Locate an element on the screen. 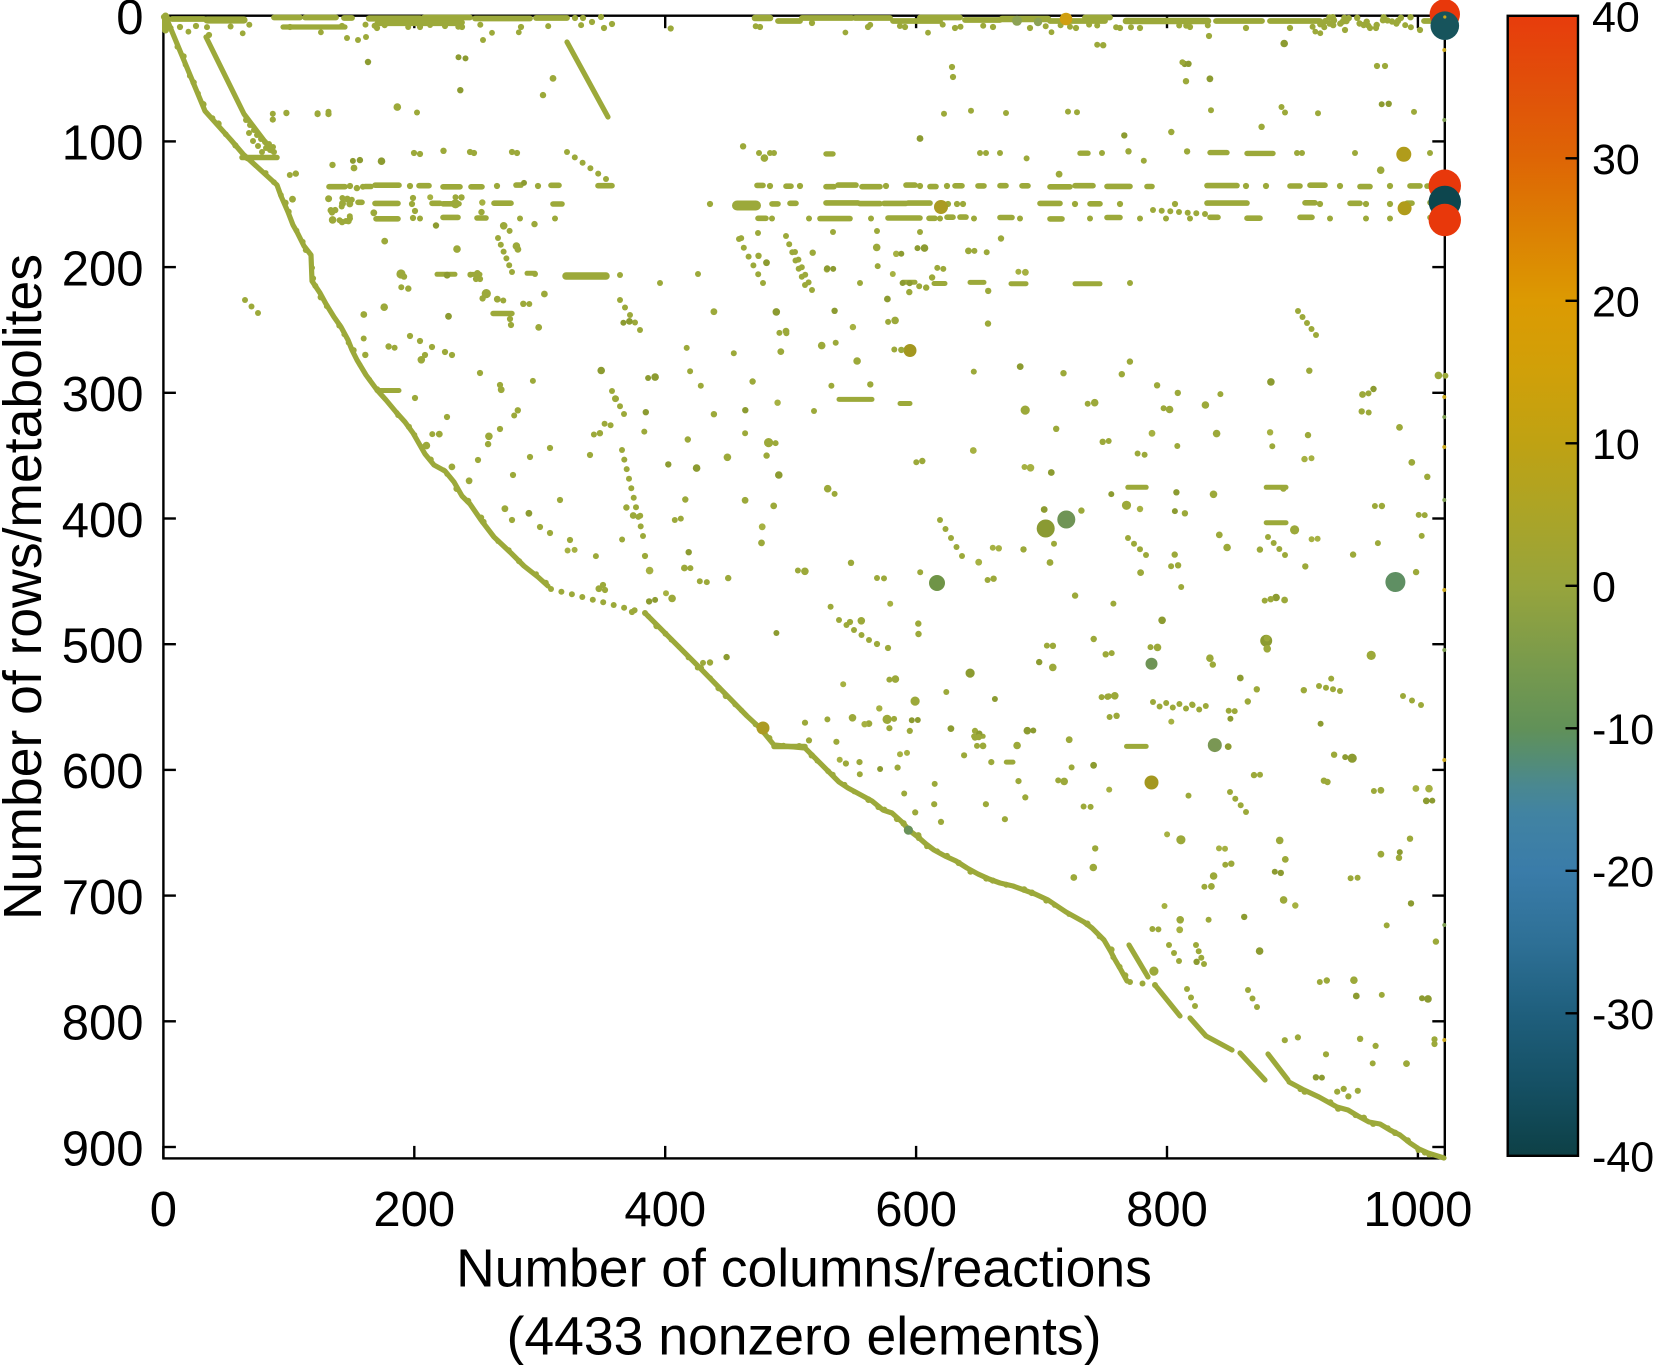 Image resolution: width=1656 pixels, height=1365 pixels. svg-text: 10 is located at coordinates (1616, 445).